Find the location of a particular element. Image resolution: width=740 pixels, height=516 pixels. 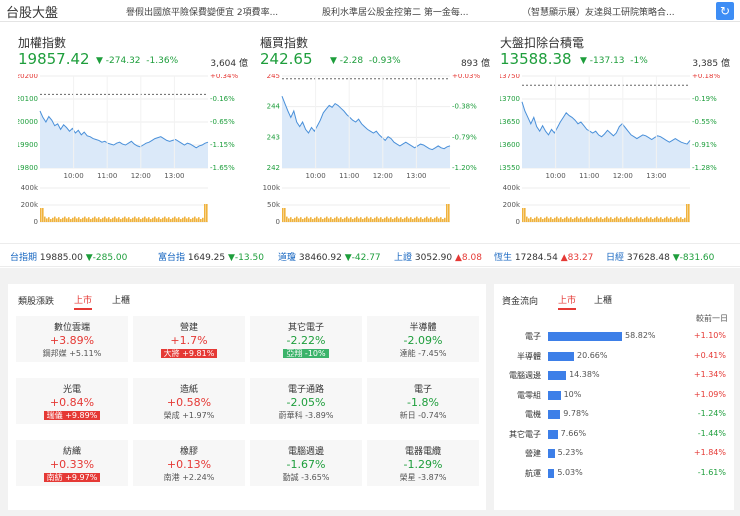

sector-name: 橡膠 is located at coordinates (188, 452).